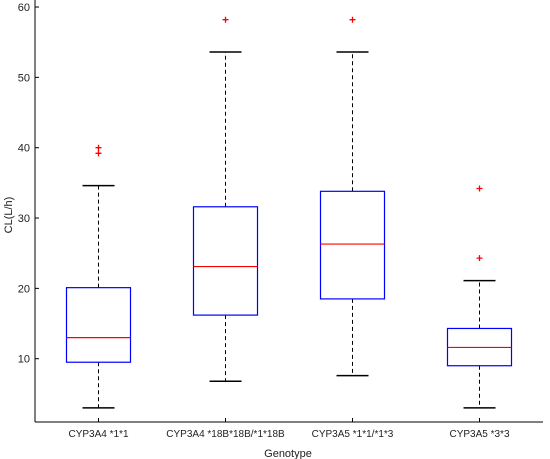  Describe the element at coordinates (24, 8) in the screenshot. I see `y-tick-label: 60` at that location.